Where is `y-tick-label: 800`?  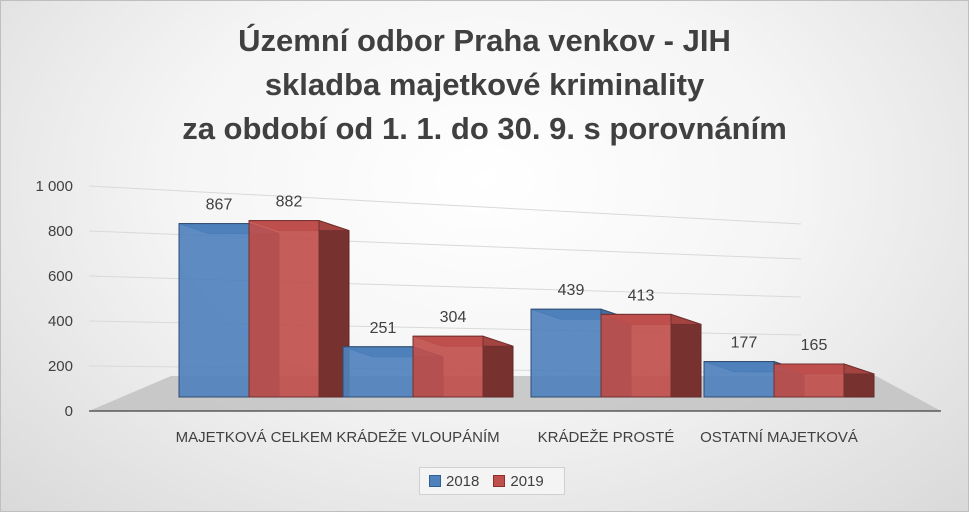
y-tick-label: 800 is located at coordinates (60, 231).